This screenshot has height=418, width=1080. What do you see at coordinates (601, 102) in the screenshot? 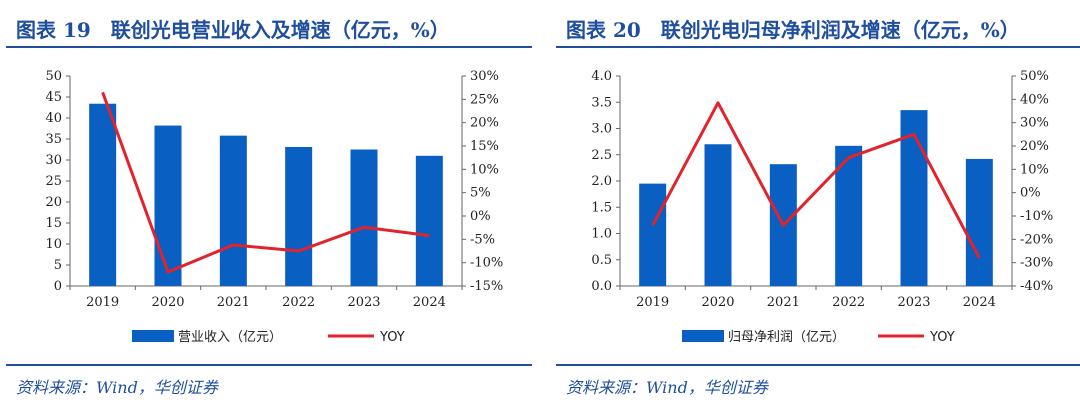
I see `y-tick-label: 3.5` at bounding box center [601, 102].